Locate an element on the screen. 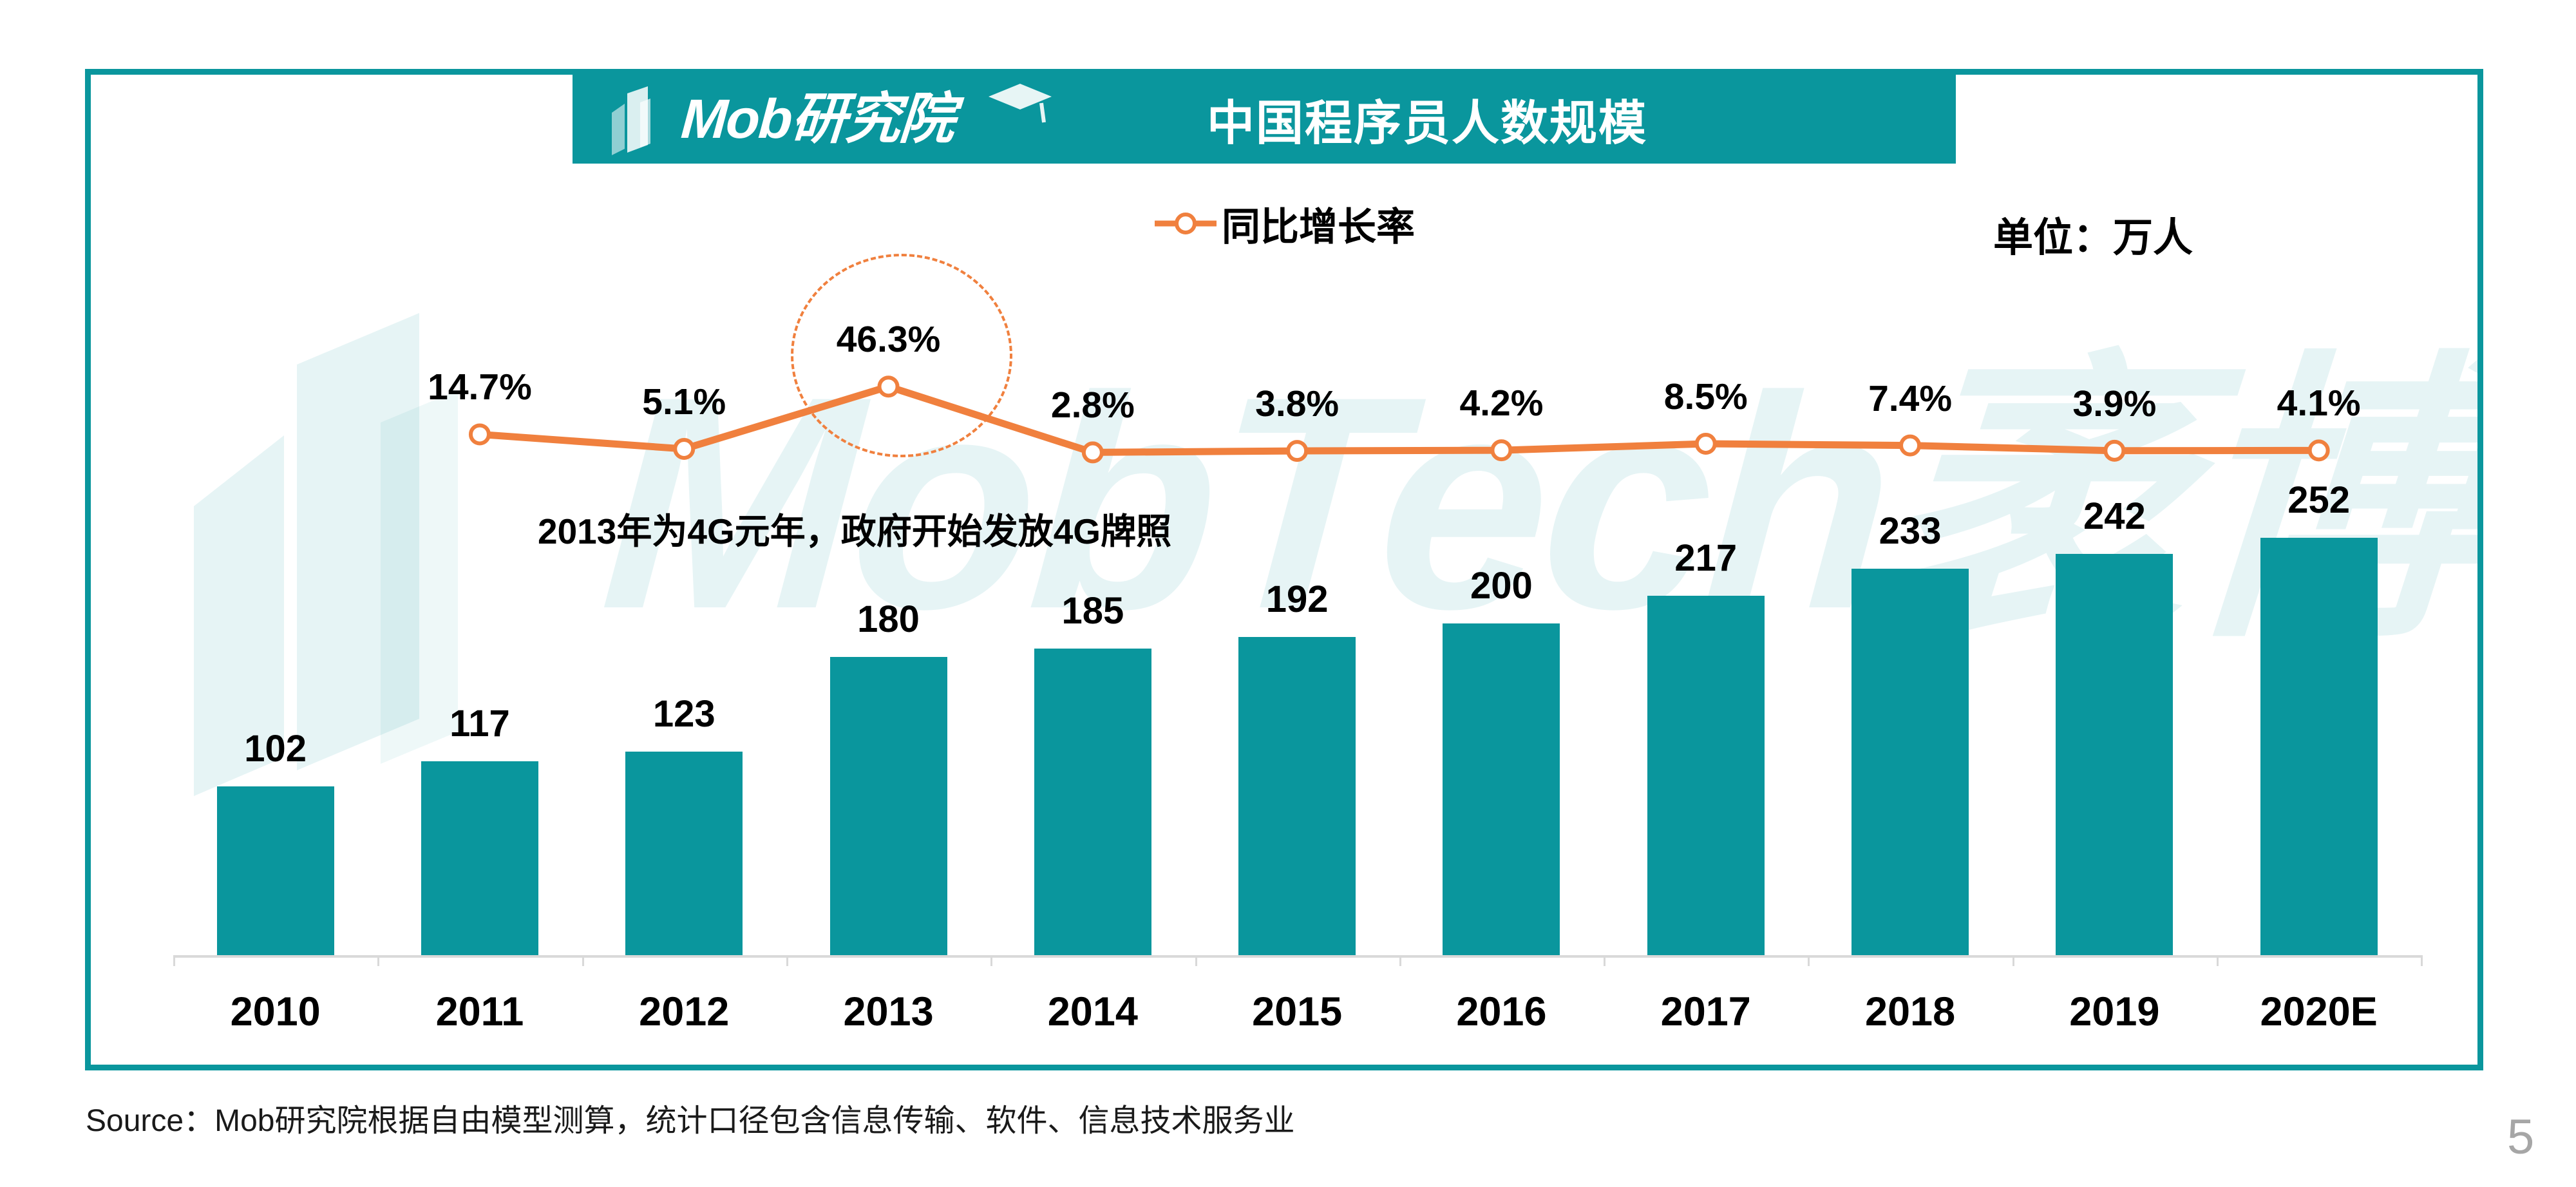 The height and width of the screenshot is (1187, 2576). chart-title: 中国程序员人数规模 is located at coordinates (1427, 123).